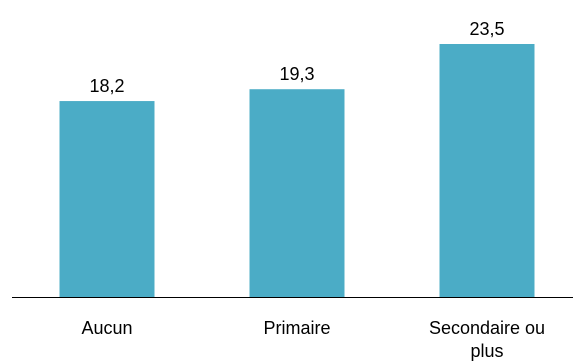  I want to click on category-label-line: Aucun, so click(106, 328).